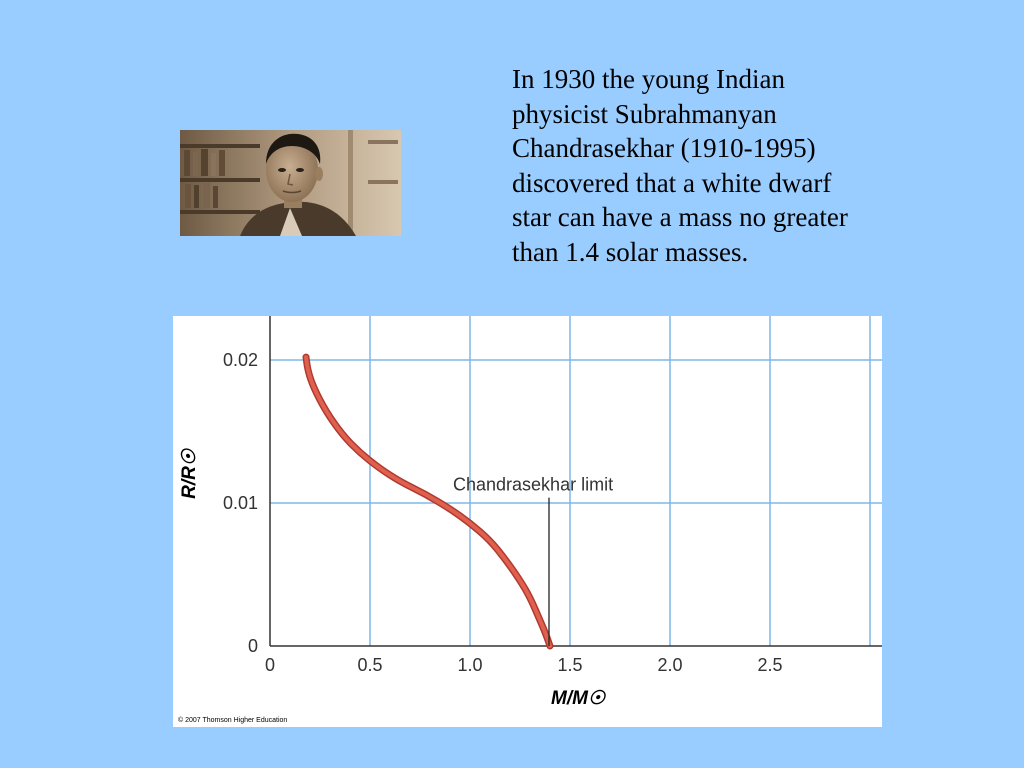 The height and width of the screenshot is (768, 1024). What do you see at coordinates (664, 148) in the screenshot?
I see `text-line: Chandrasekhar (1910-1995)` at bounding box center [664, 148].